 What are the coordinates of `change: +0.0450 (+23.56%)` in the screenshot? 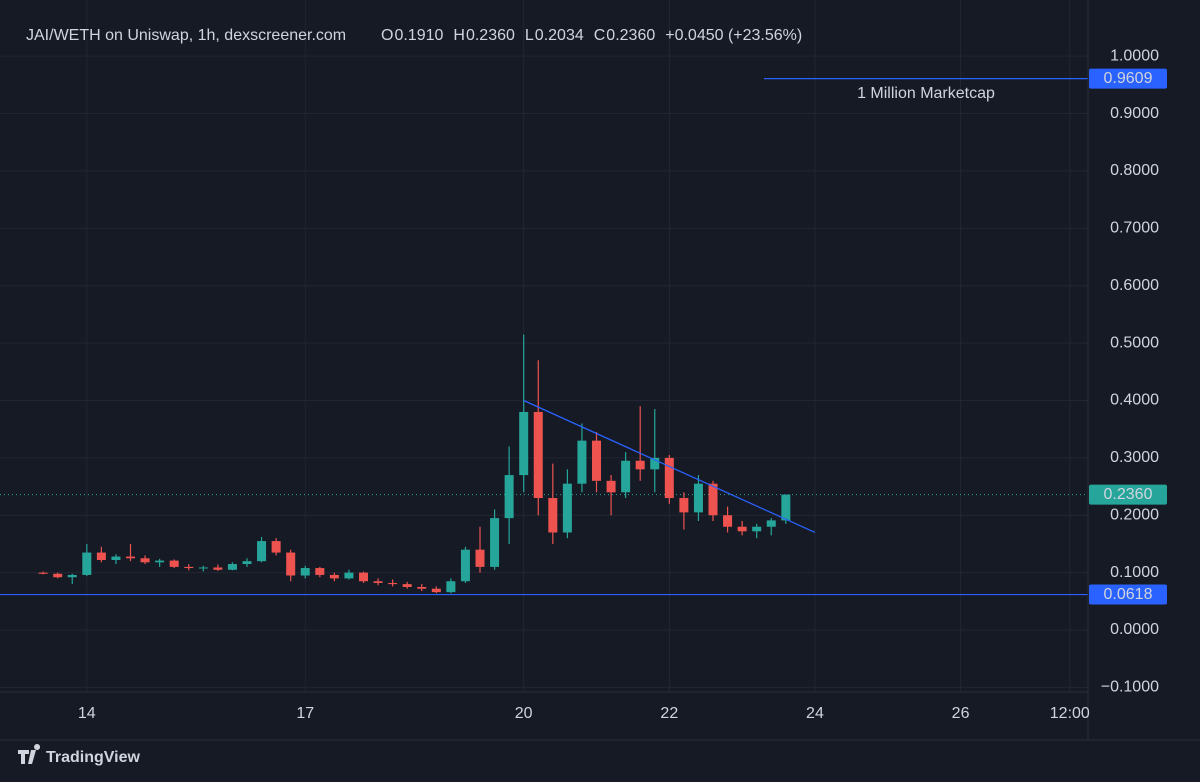 It's located at (733, 35).